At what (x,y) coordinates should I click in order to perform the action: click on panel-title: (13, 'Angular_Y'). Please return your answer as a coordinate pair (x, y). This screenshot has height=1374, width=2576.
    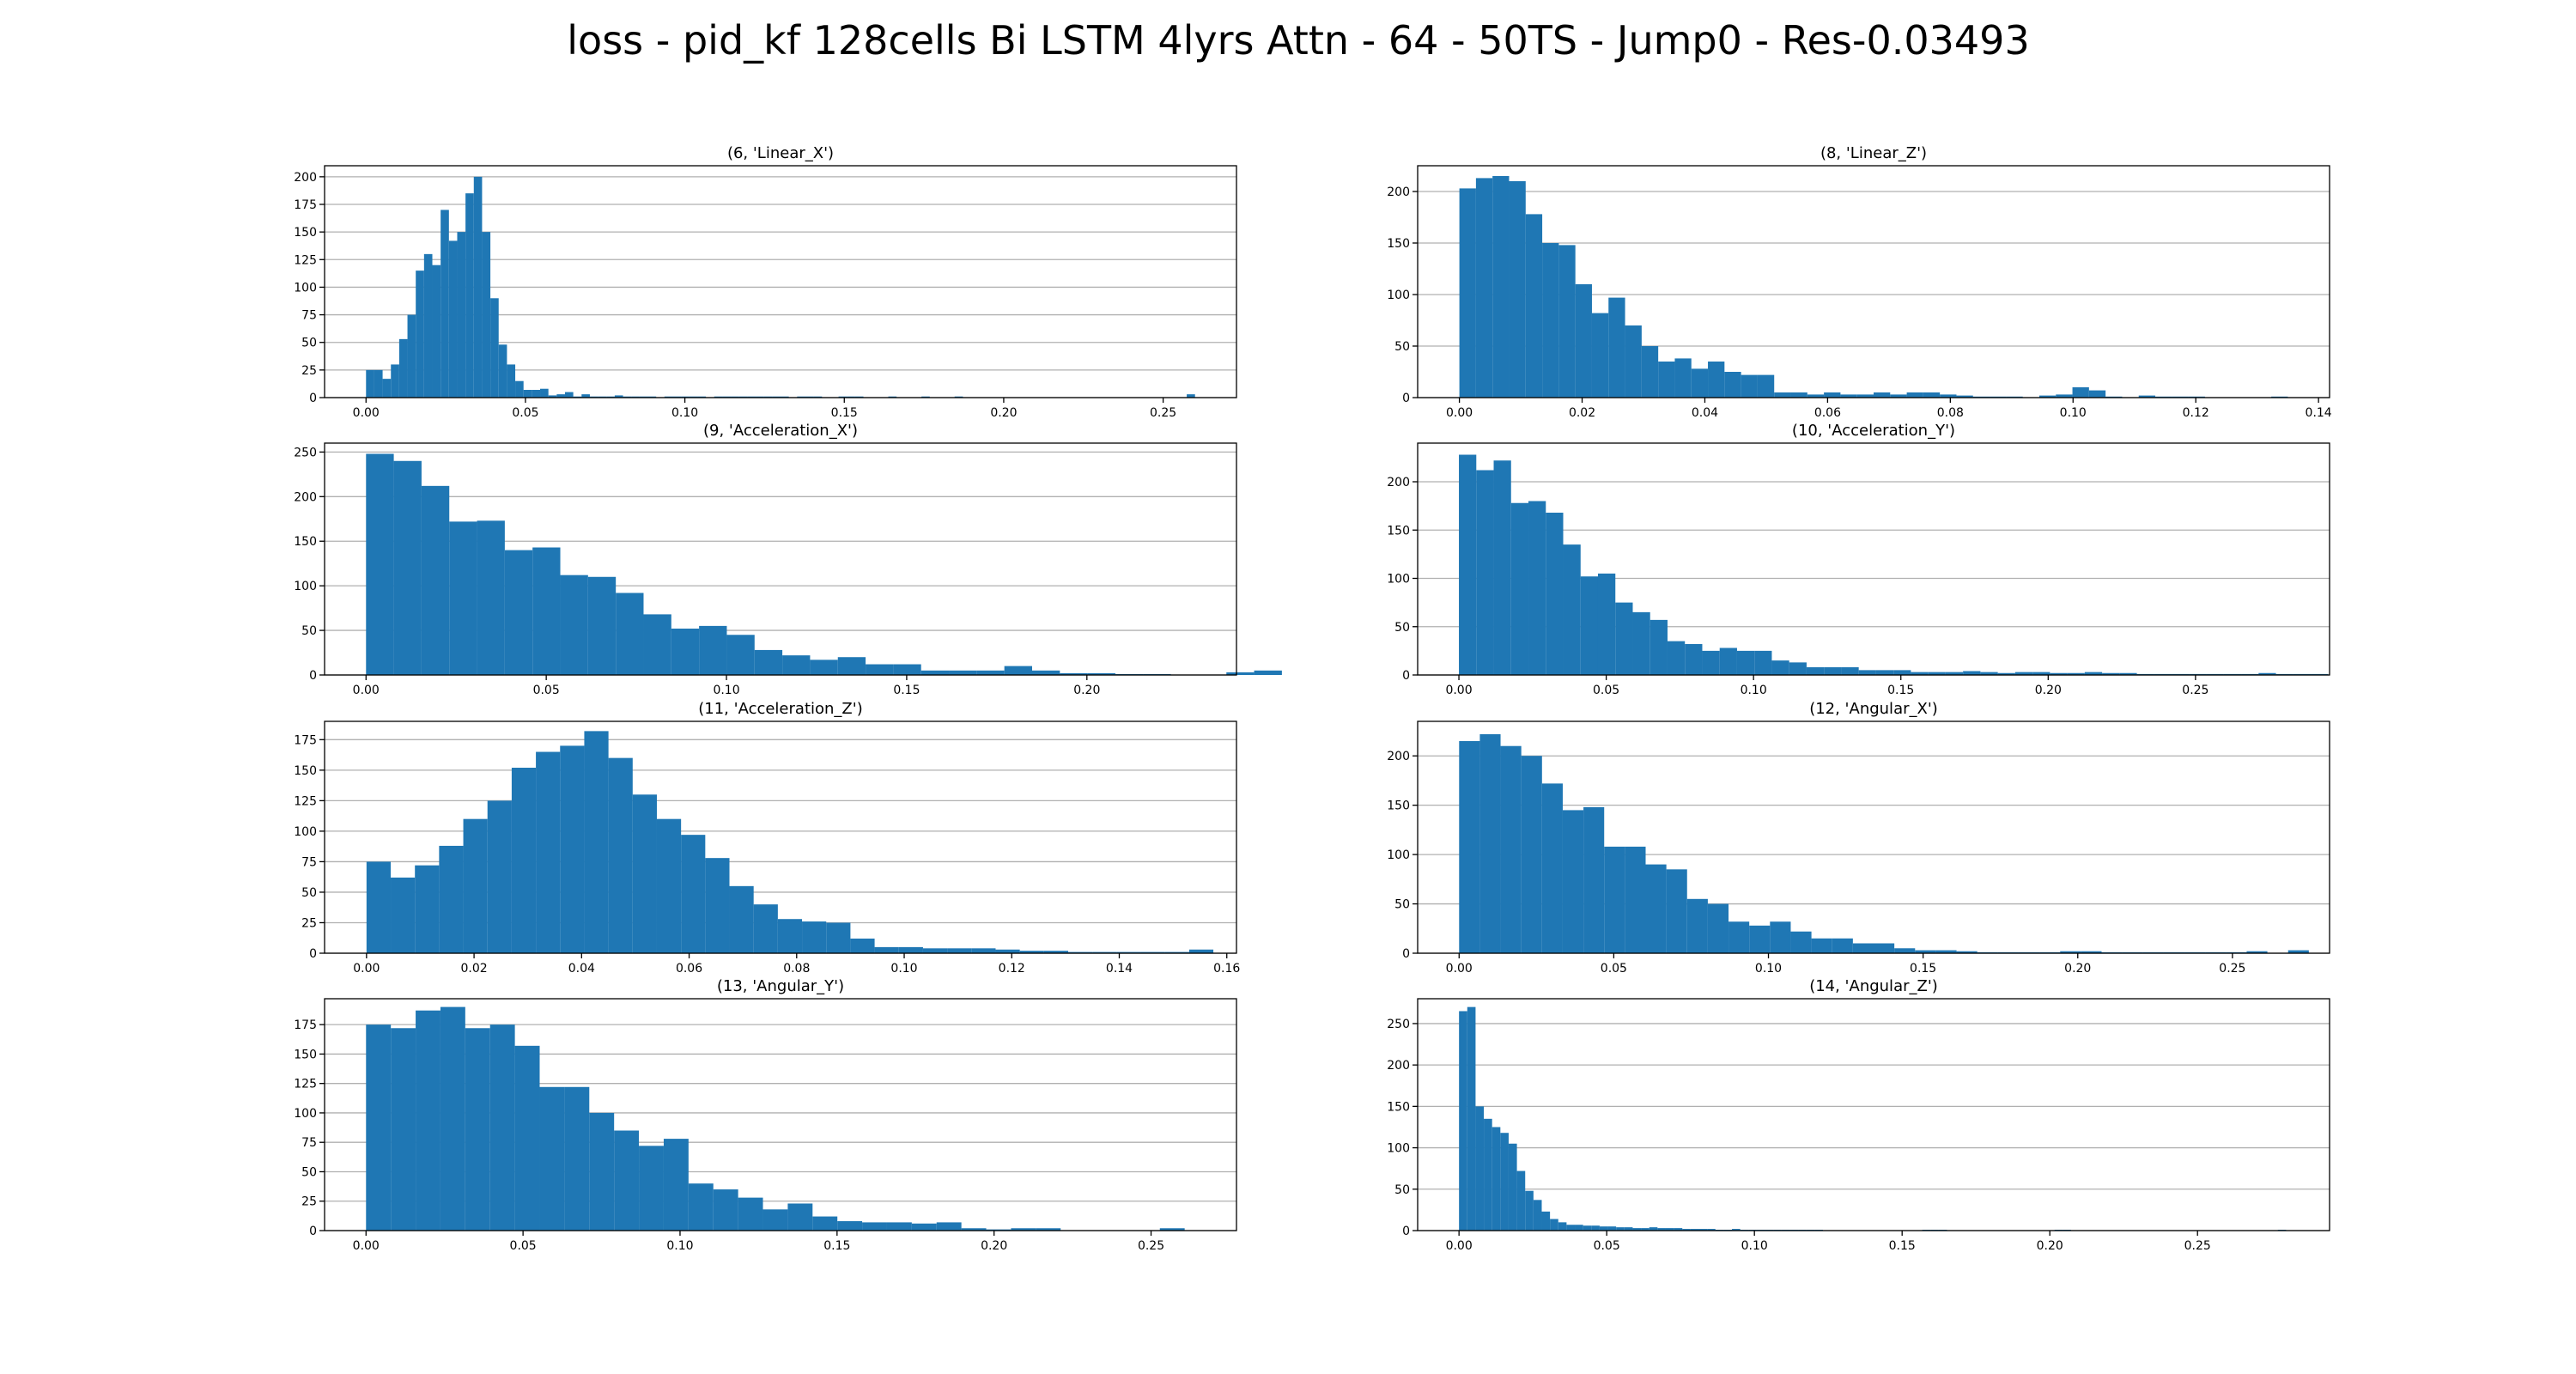
    Looking at the image, I should click on (781, 986).